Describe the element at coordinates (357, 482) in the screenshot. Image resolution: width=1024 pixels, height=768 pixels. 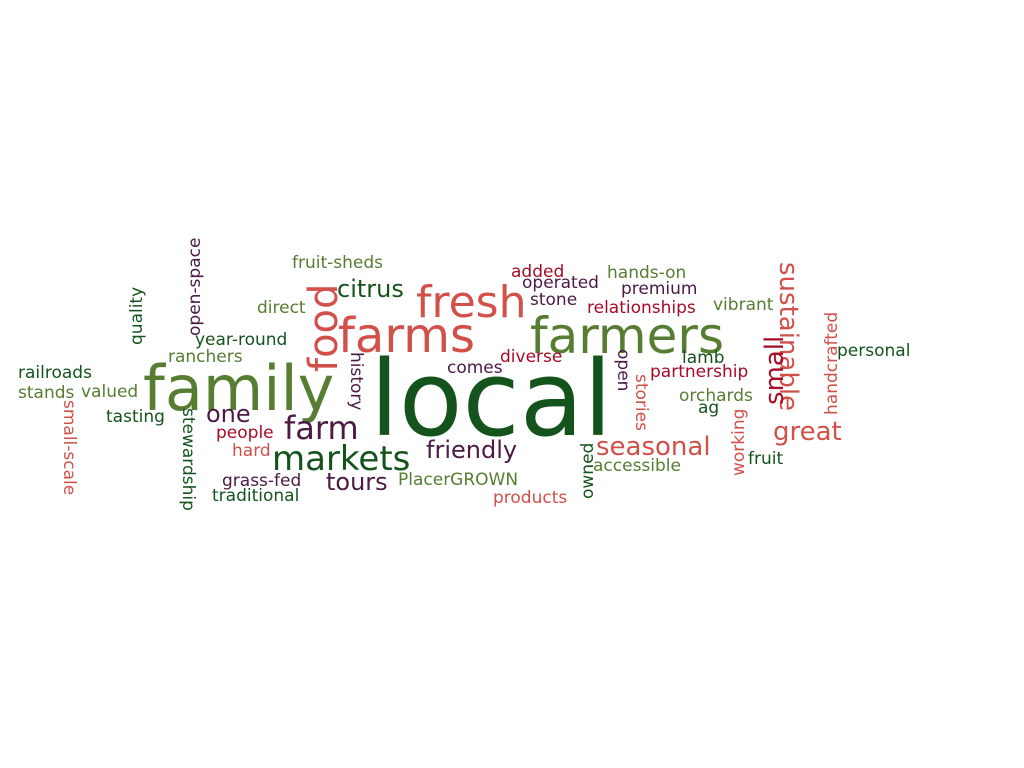
I see `word-tours: tours` at that location.